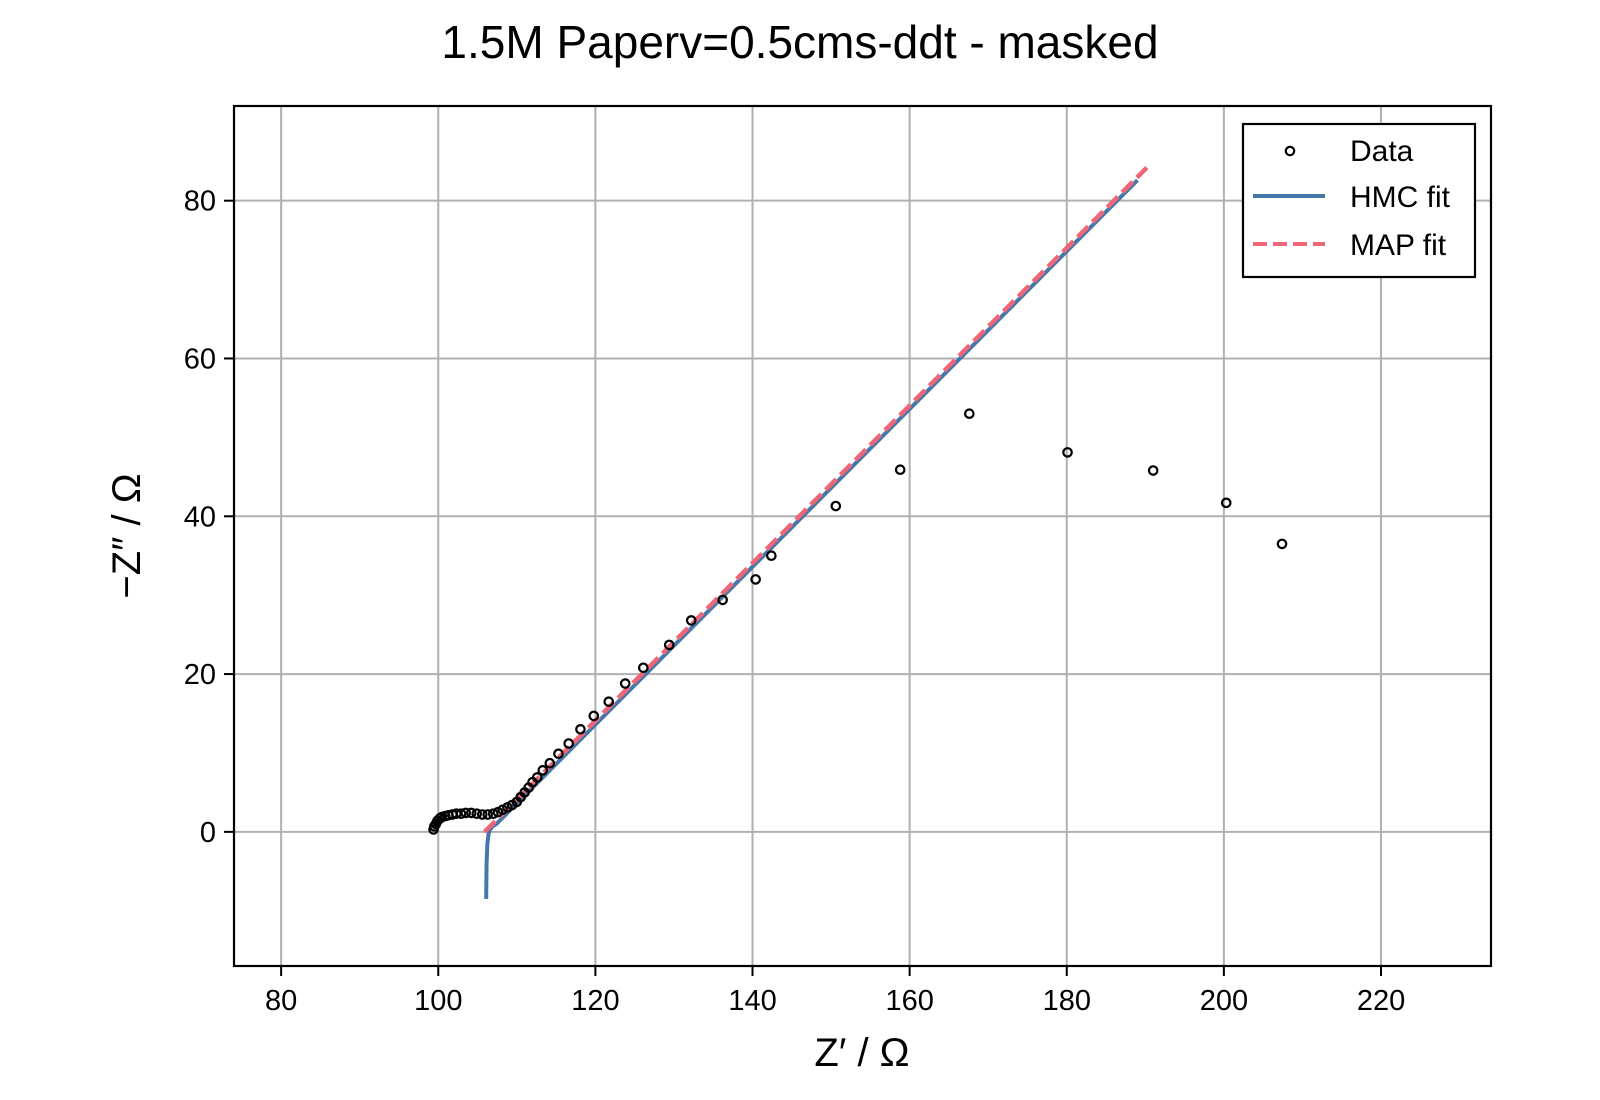 This screenshot has height=1100, width=1600. What do you see at coordinates (595, 1001) in the screenshot?
I see `x-tick-label: 120` at bounding box center [595, 1001].